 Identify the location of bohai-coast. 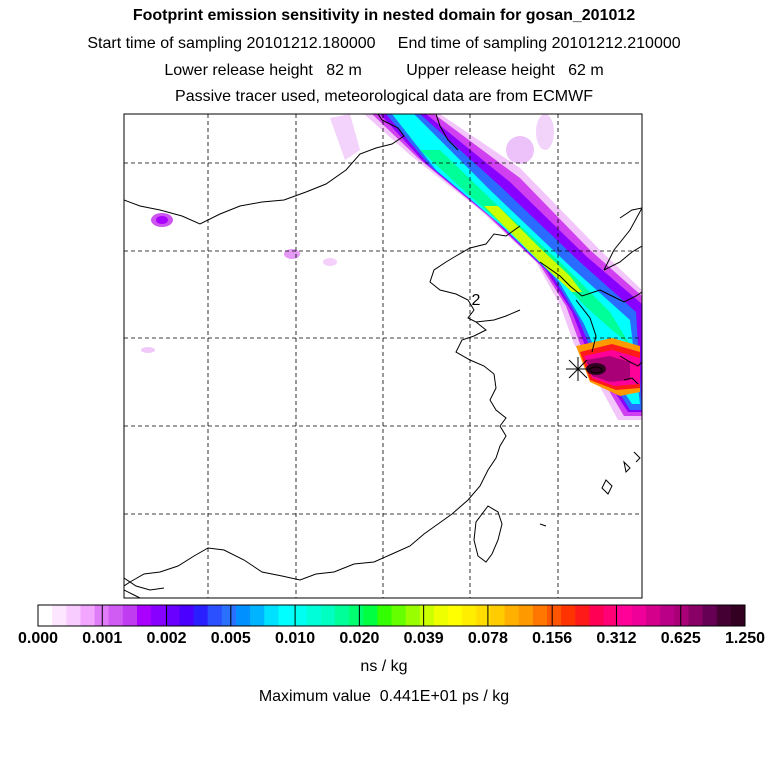
(475, 274).